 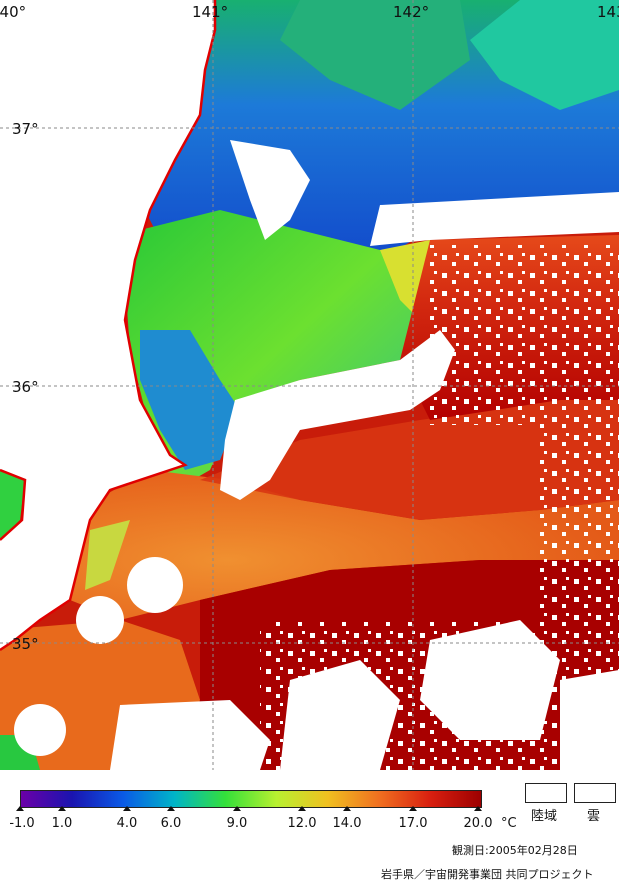 I want to click on lat-label-37: 37°, so click(x=25, y=129).